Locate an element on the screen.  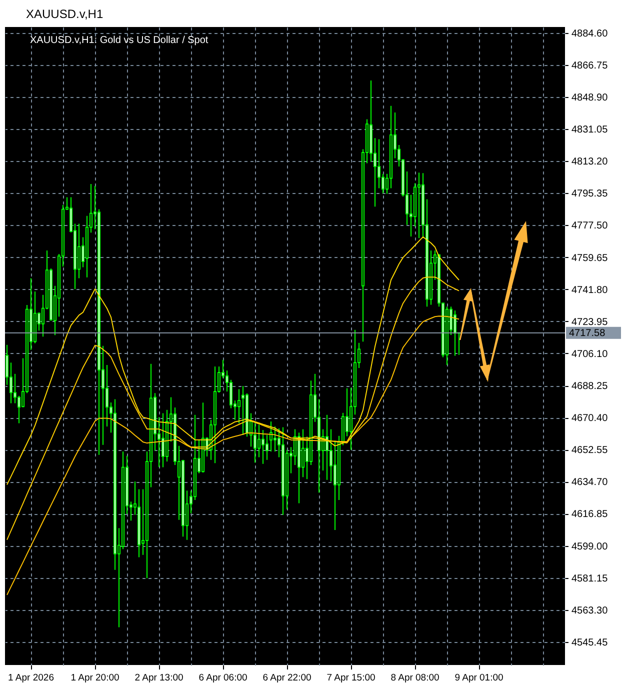
x-tick-label: 2 Apr 13:00 is located at coordinates (159, 678).